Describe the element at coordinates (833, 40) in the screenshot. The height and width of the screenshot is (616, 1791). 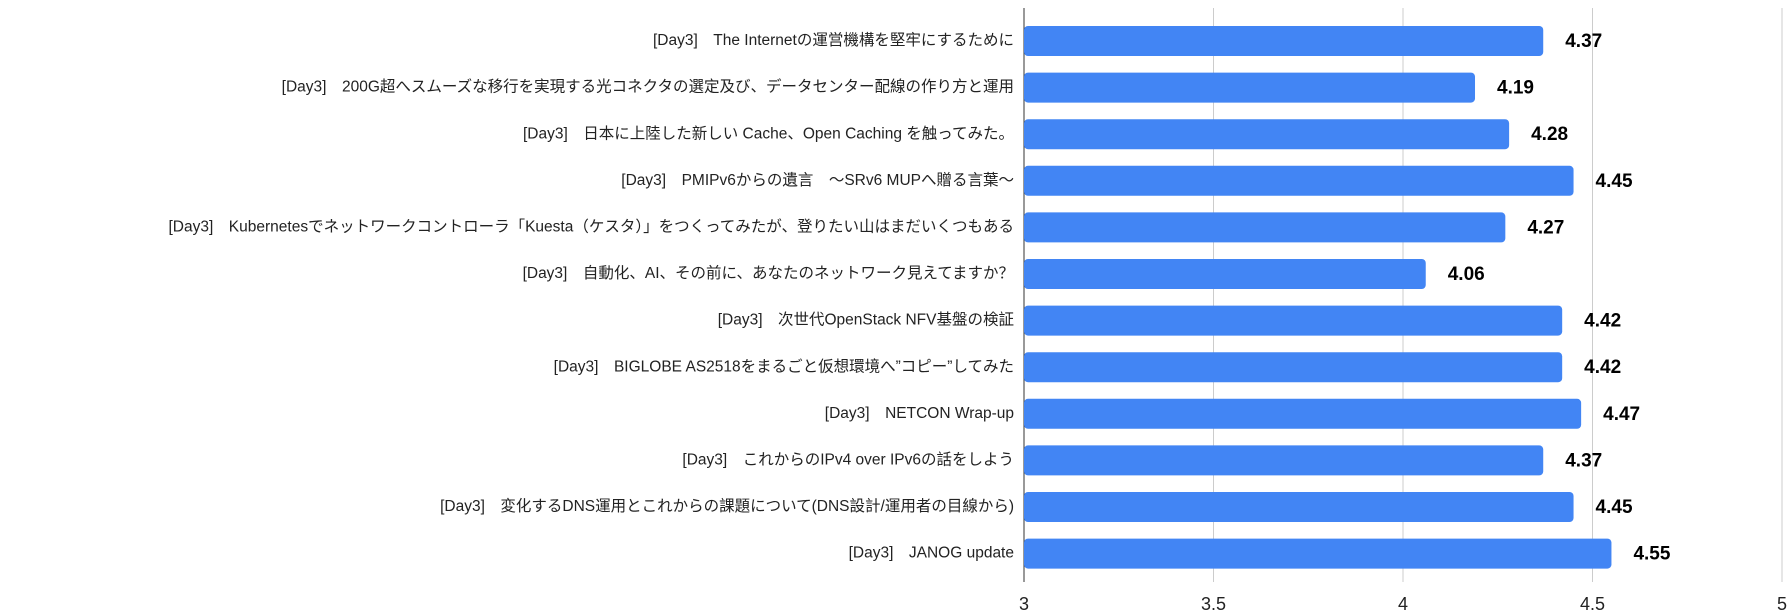
I see `category-label: [Day3] The Internetの運営機構を堅牢にするために` at that location.